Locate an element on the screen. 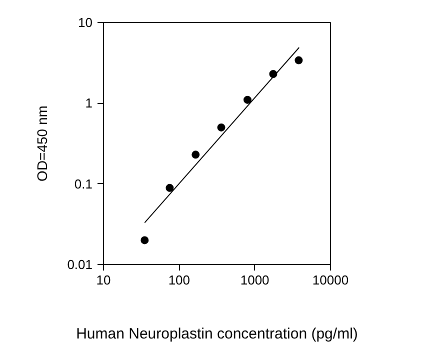  x-tick-label: 10 is located at coordinates (103, 280).